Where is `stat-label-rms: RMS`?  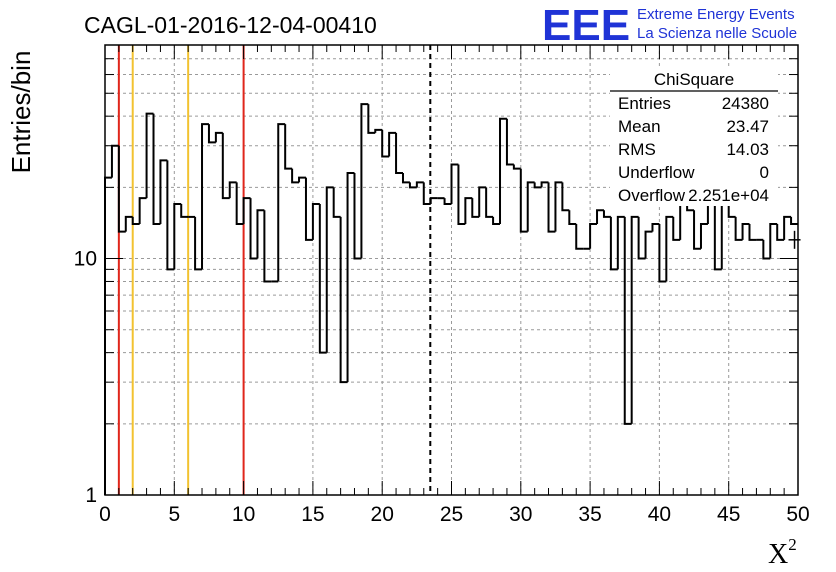
stat-label-rms: RMS is located at coordinates (637, 149).